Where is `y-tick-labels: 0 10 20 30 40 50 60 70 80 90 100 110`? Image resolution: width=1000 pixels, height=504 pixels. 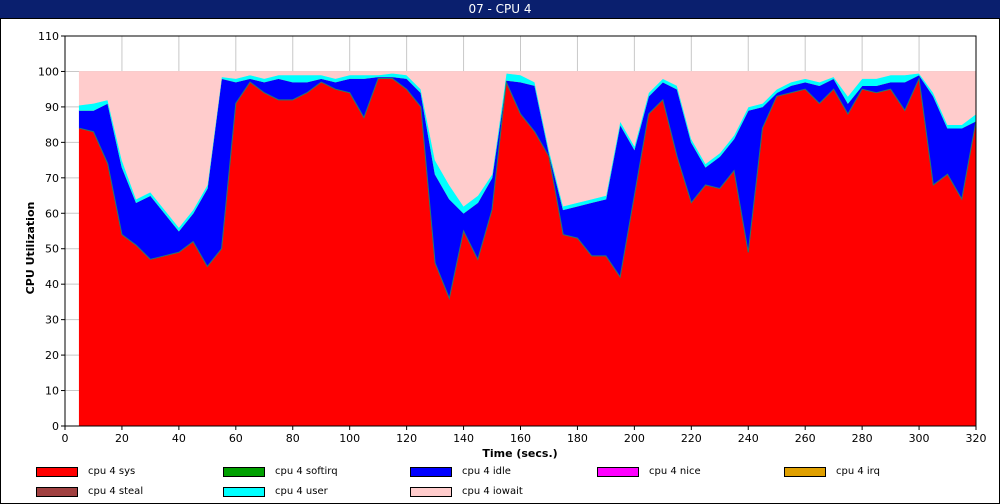
y-tick-labels: 0 10 20 30 40 50 60 70 80 90 100 110 is located at coordinates (51, 231).